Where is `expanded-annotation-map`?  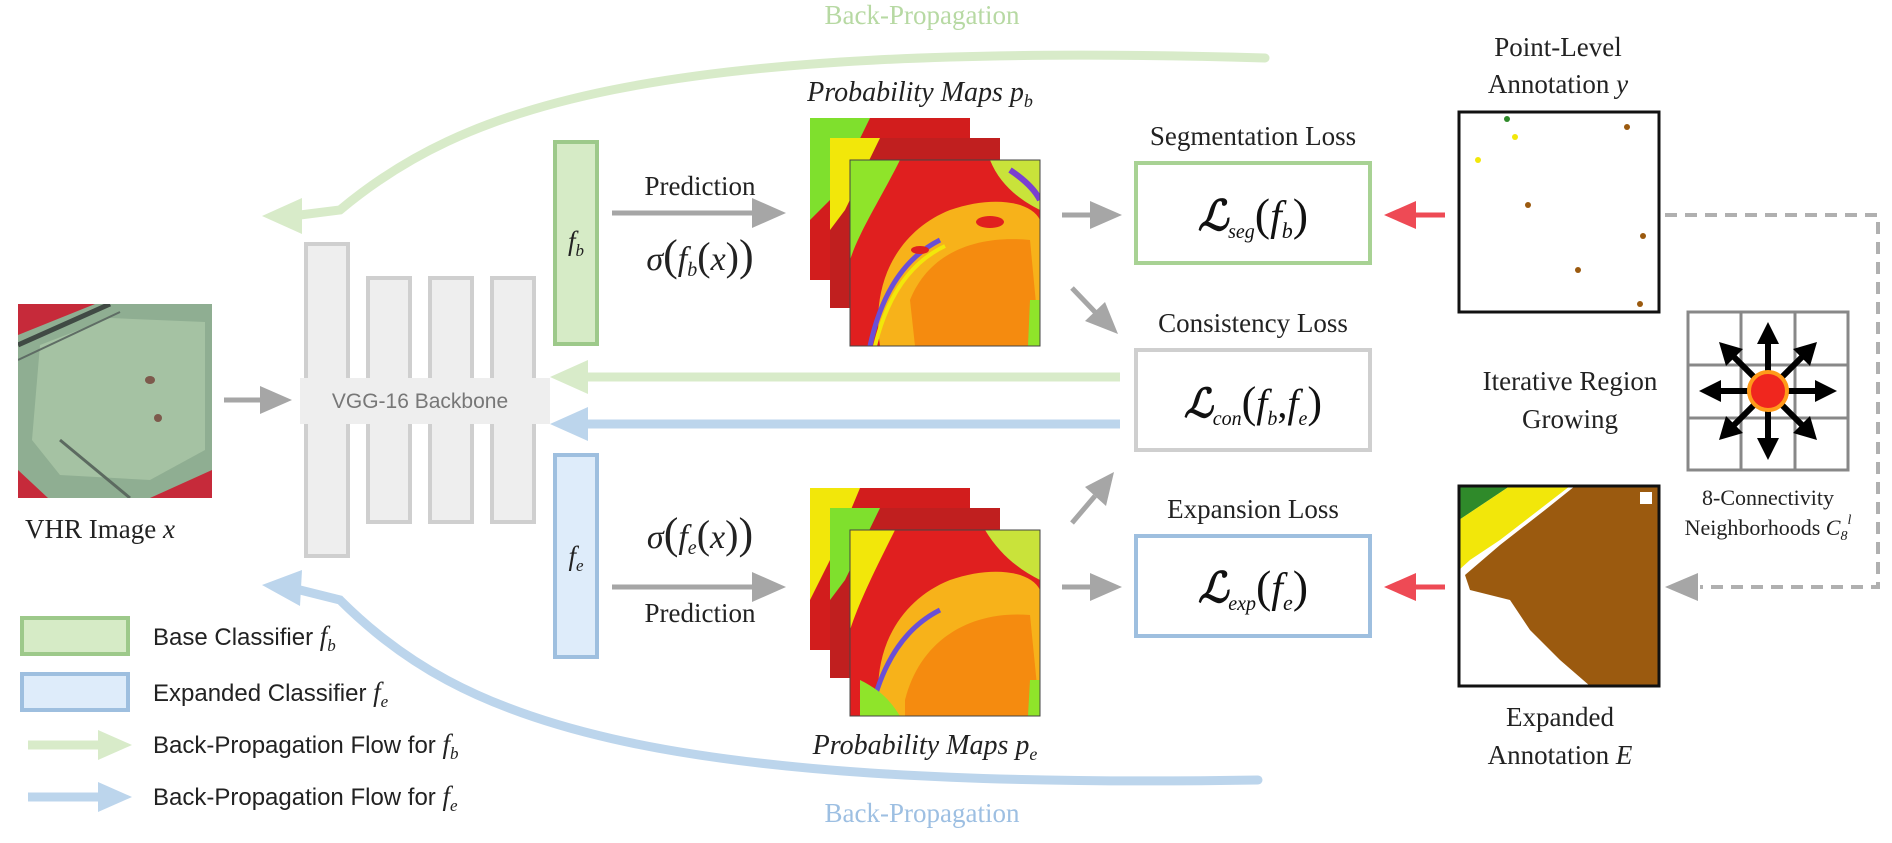
expanded-annotation-map is located at coordinates (1559, 586).